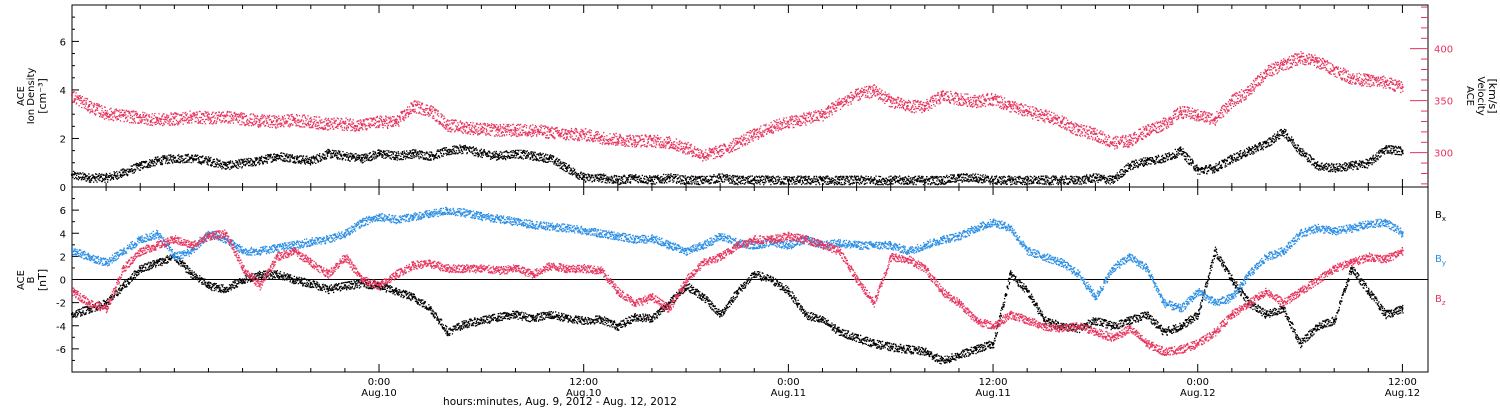 The image size is (1500, 410). I want to click on time-tick-label: 0:00, so click(1198, 382).